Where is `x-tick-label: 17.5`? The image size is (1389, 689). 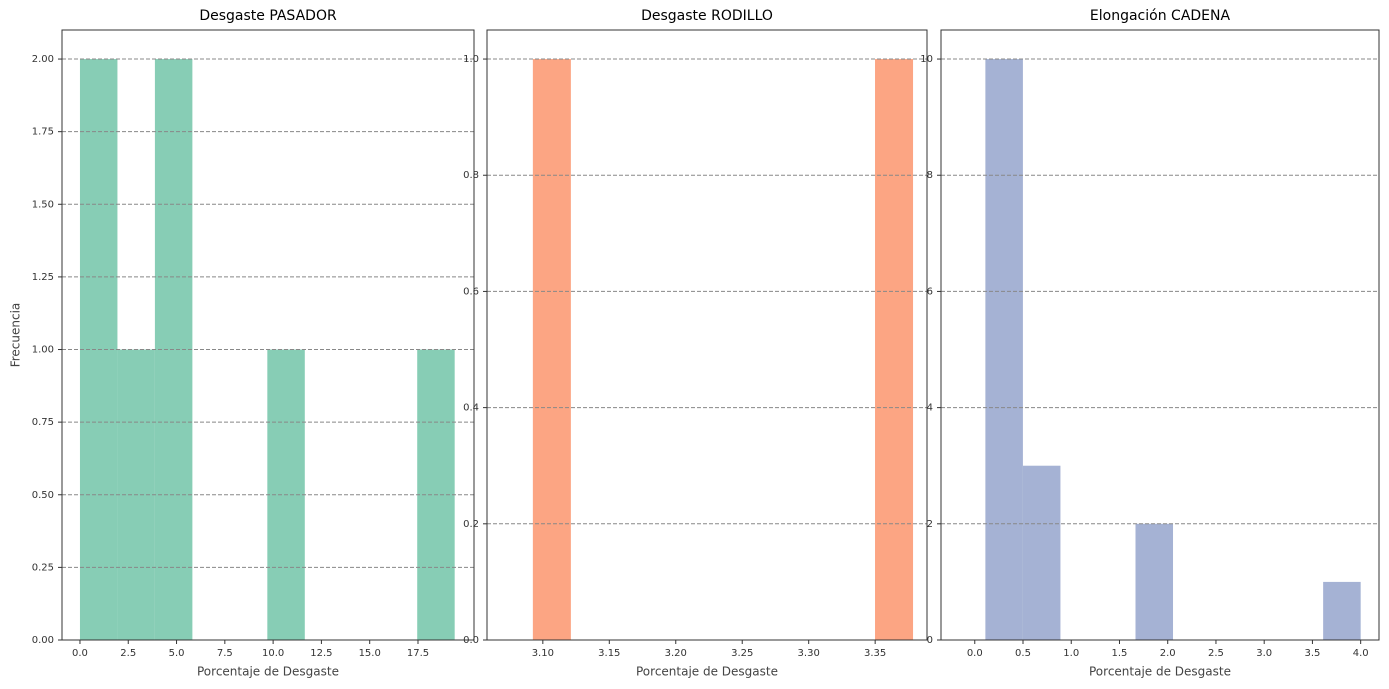
x-tick-label: 17.5 is located at coordinates (418, 653).